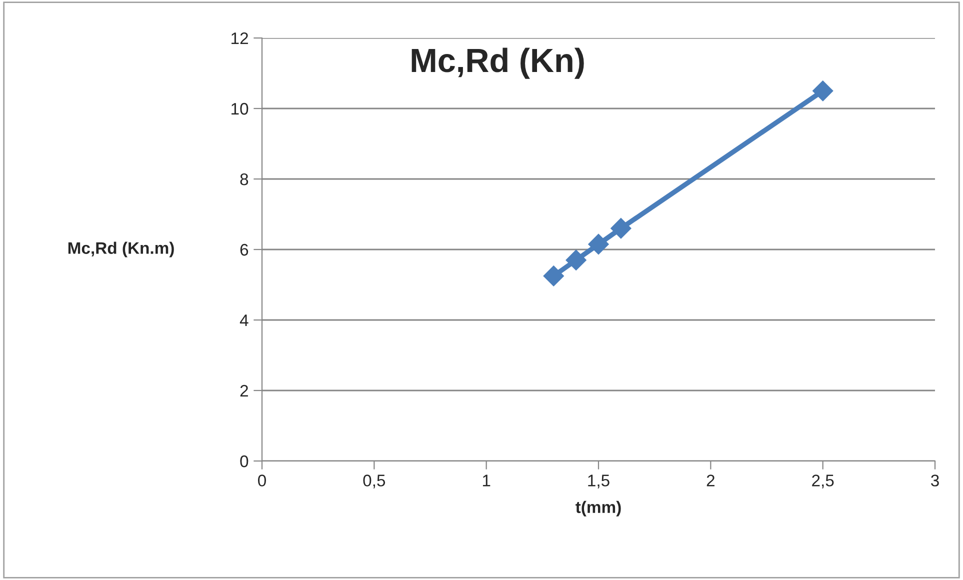 This screenshot has width=963, height=580. I want to click on chart-title: Mc,Rd (Kn), so click(498, 63).